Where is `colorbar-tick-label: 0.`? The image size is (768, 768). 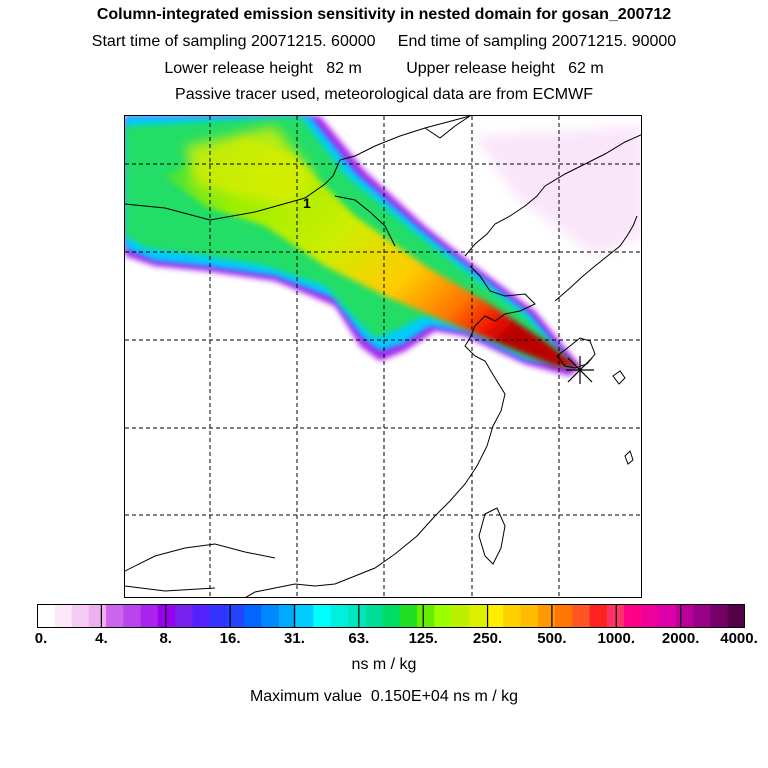 colorbar-tick-label: 0. is located at coordinates (41, 638).